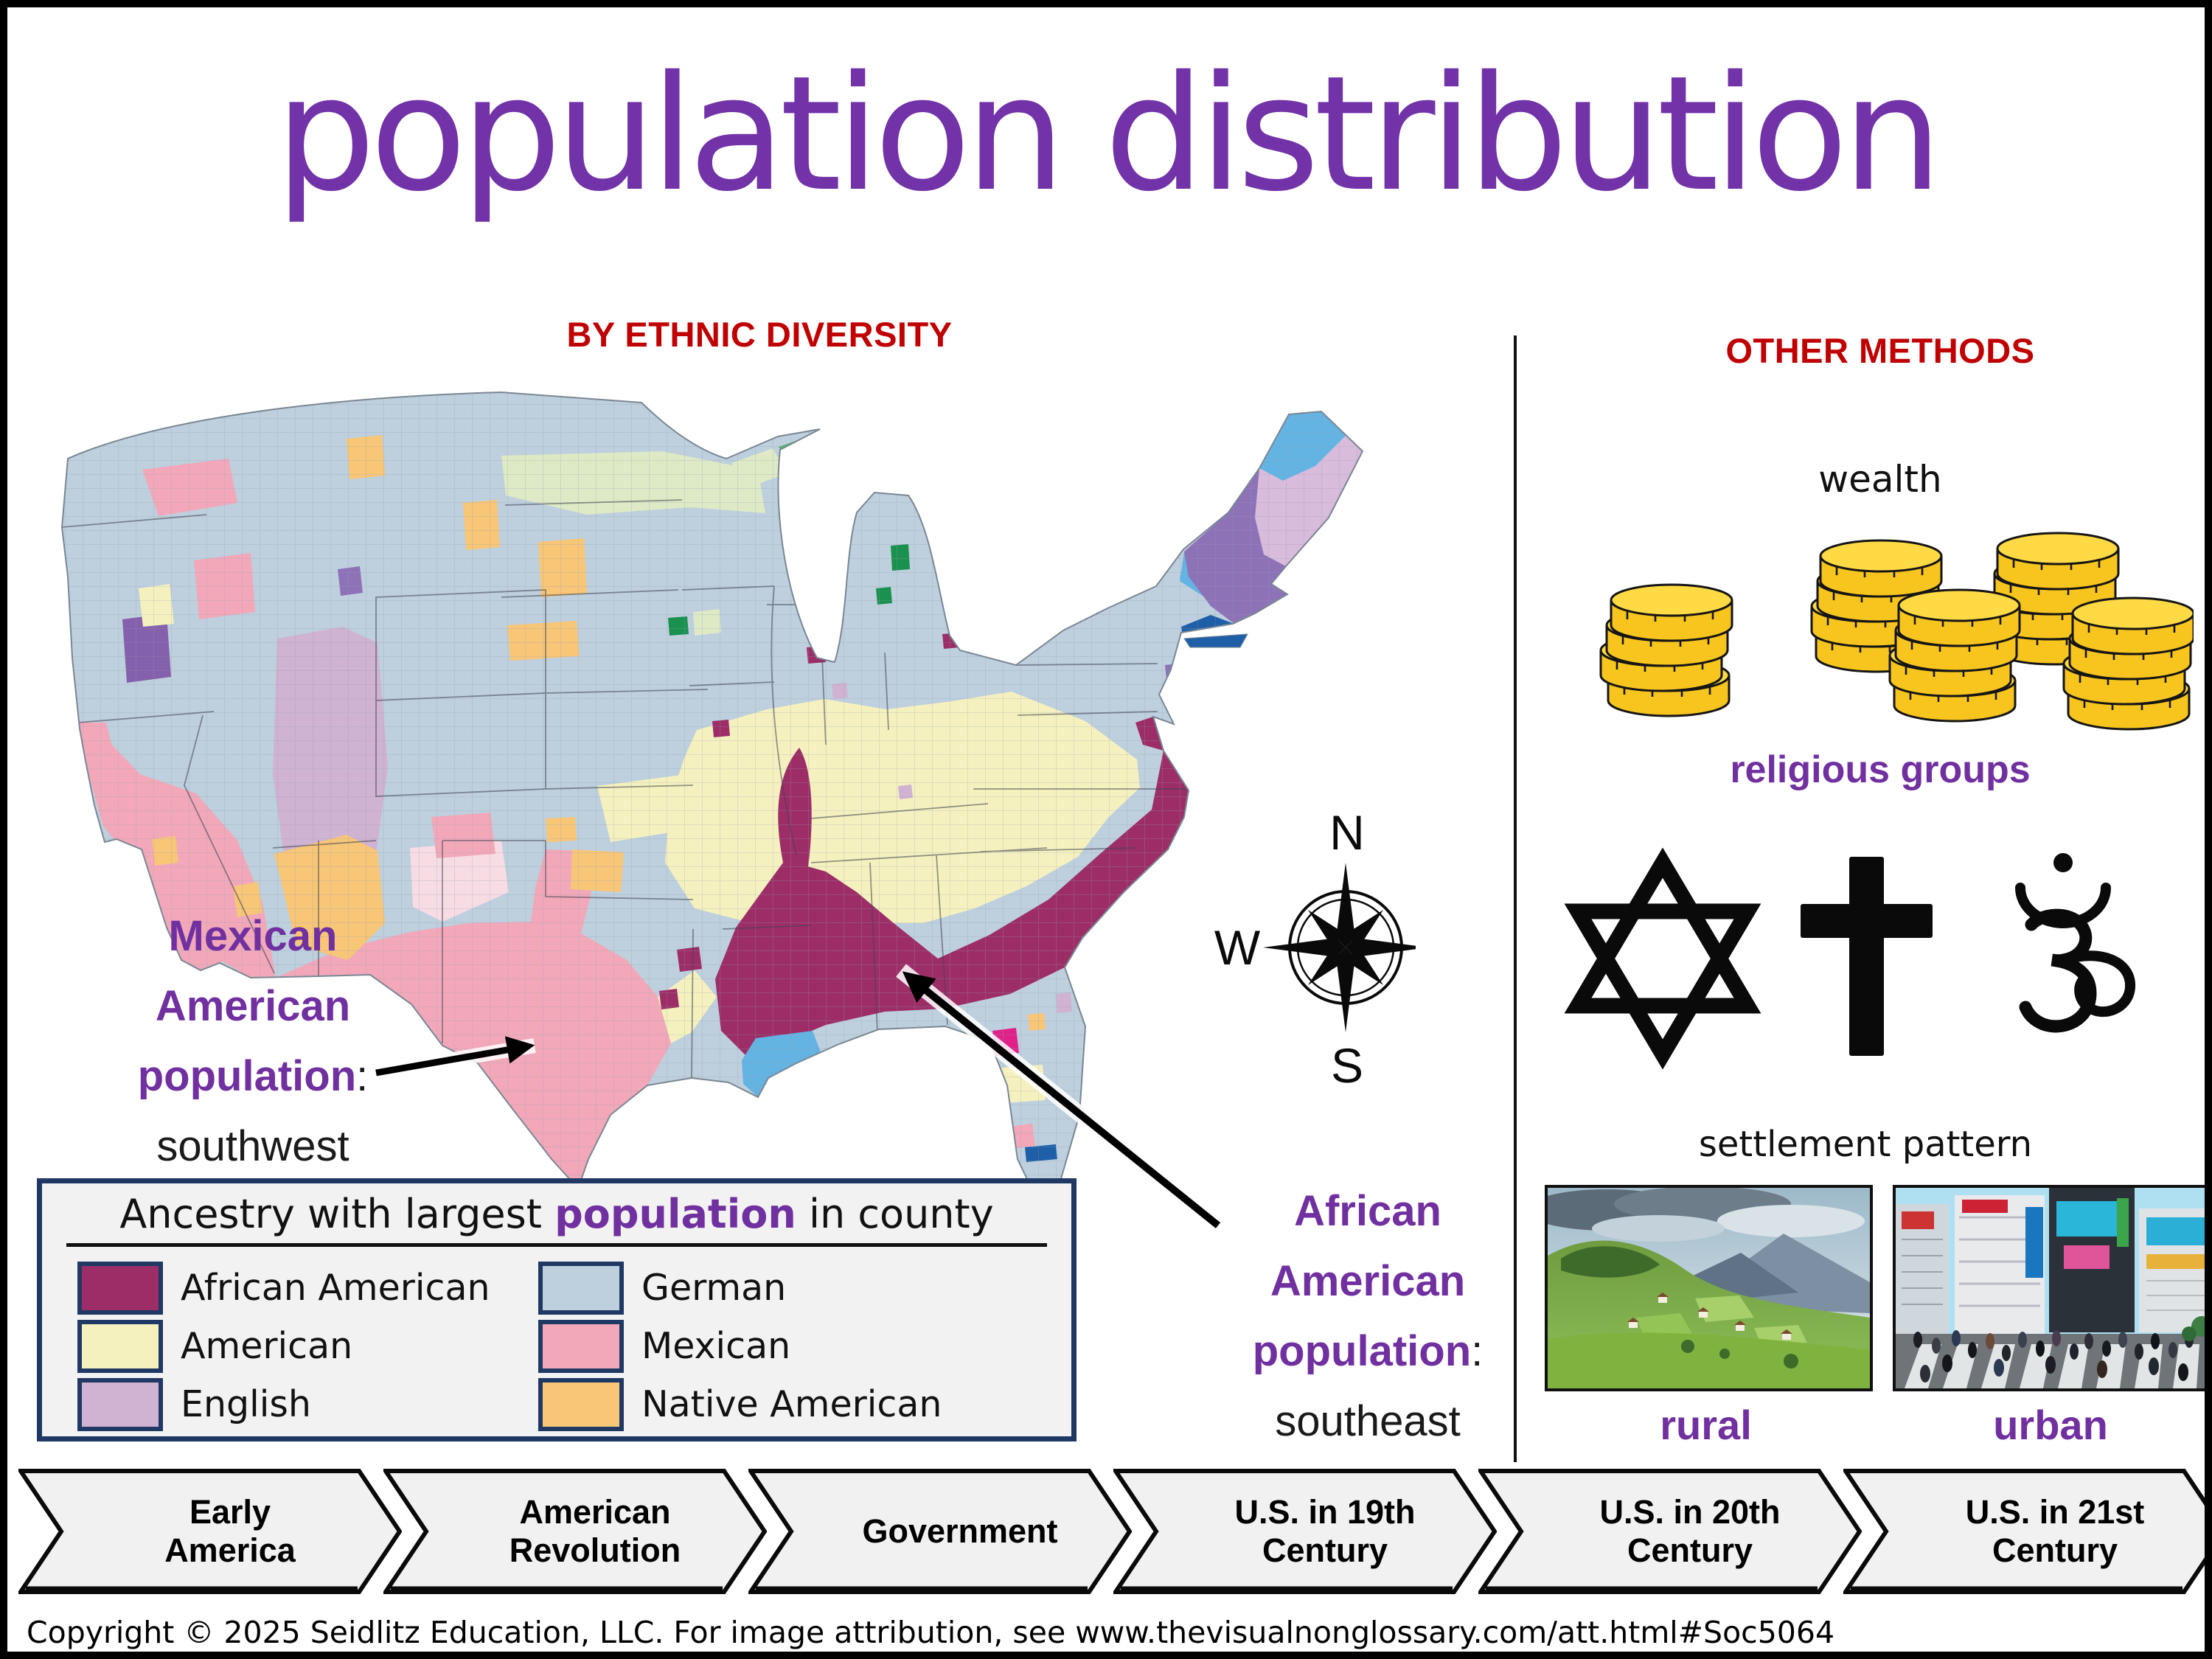  I want to click on rural-photo, so click(1709, 1288).